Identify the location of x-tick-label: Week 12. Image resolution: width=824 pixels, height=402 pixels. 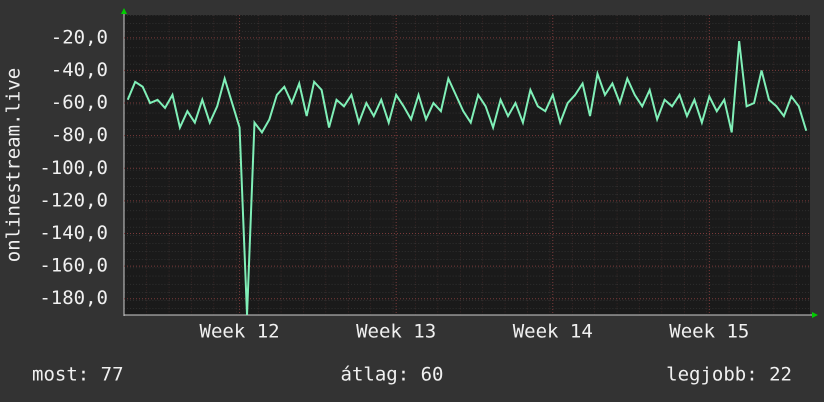
(240, 332).